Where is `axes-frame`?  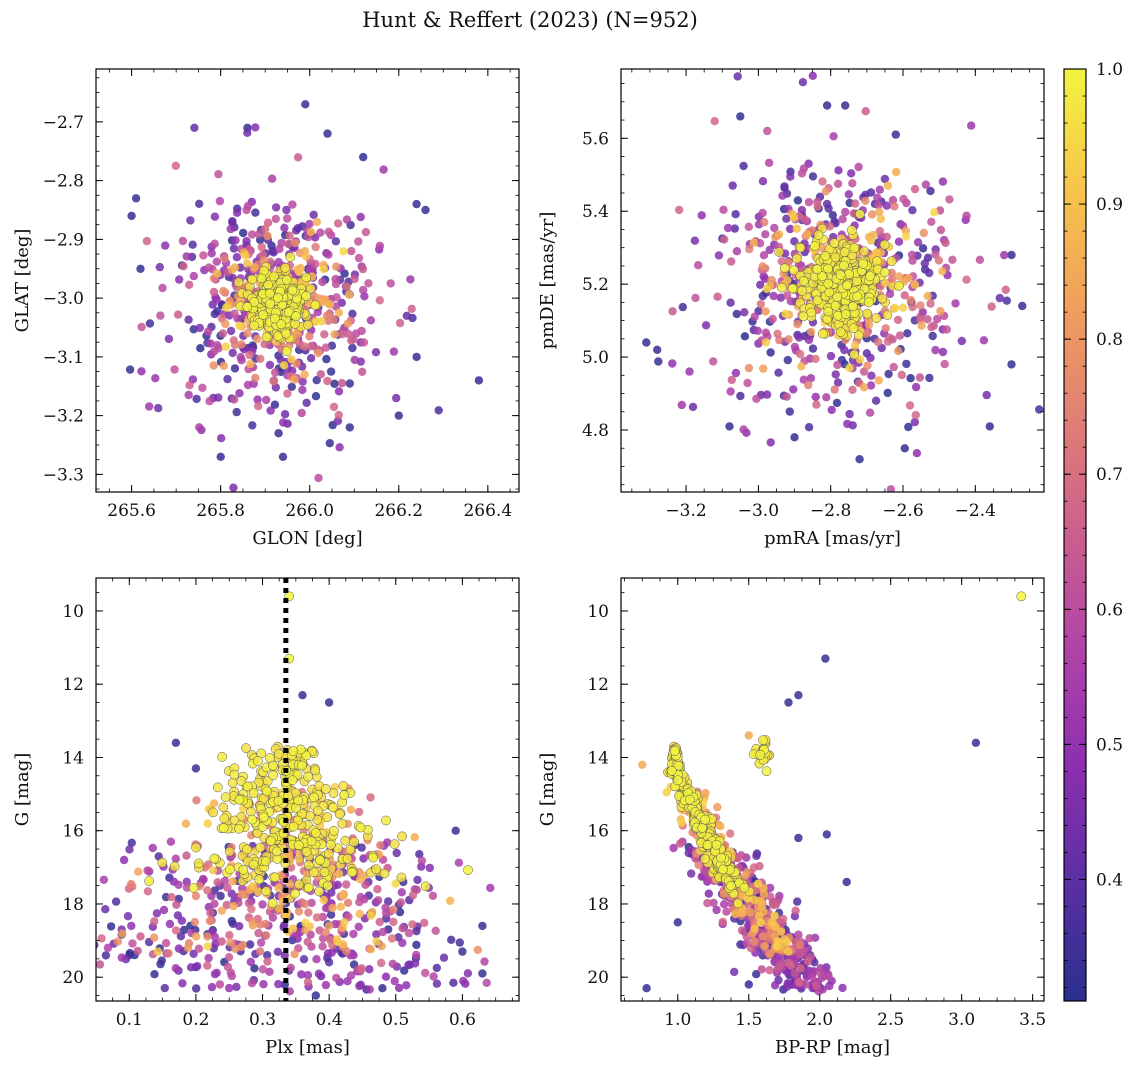 axes-frame is located at coordinates (832, 789).